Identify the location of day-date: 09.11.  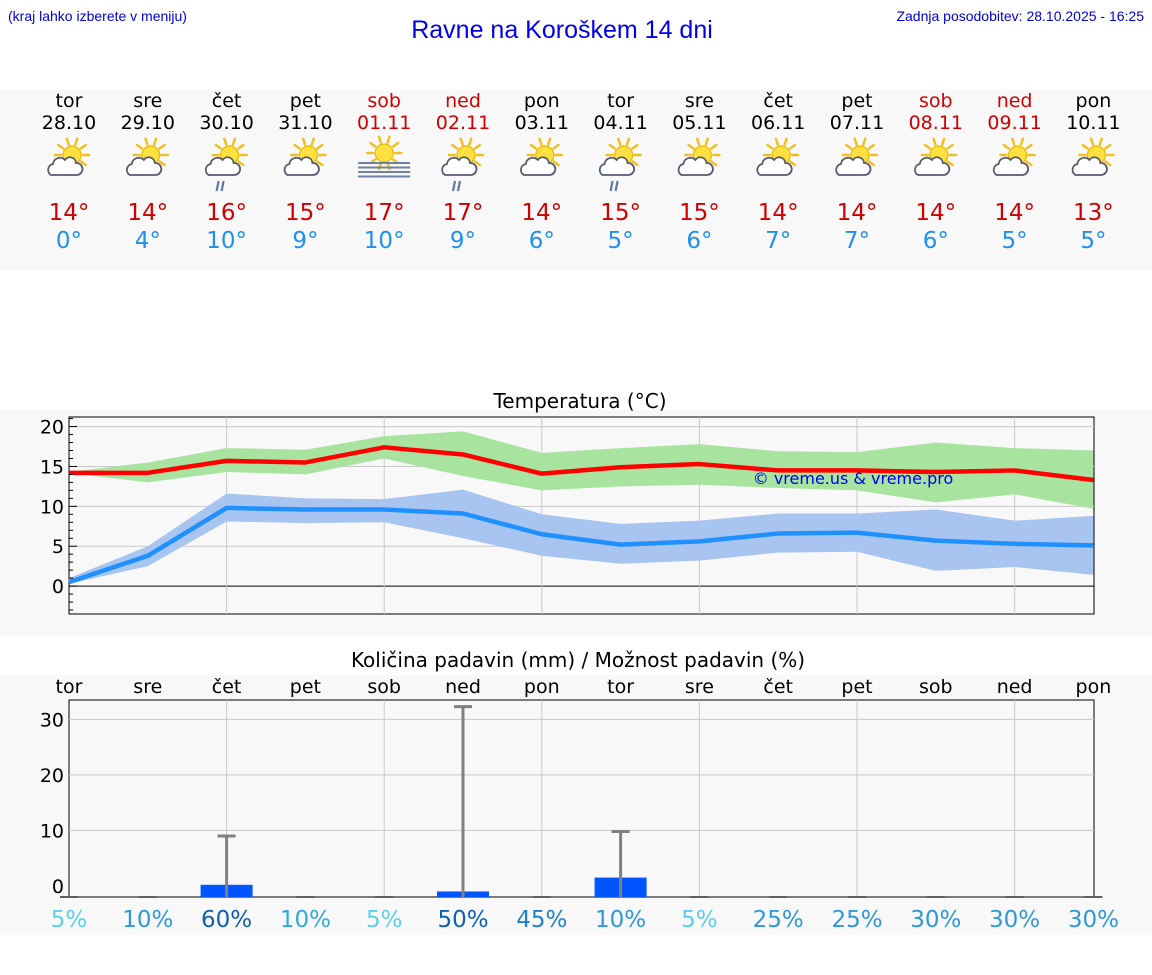
(1014, 123).